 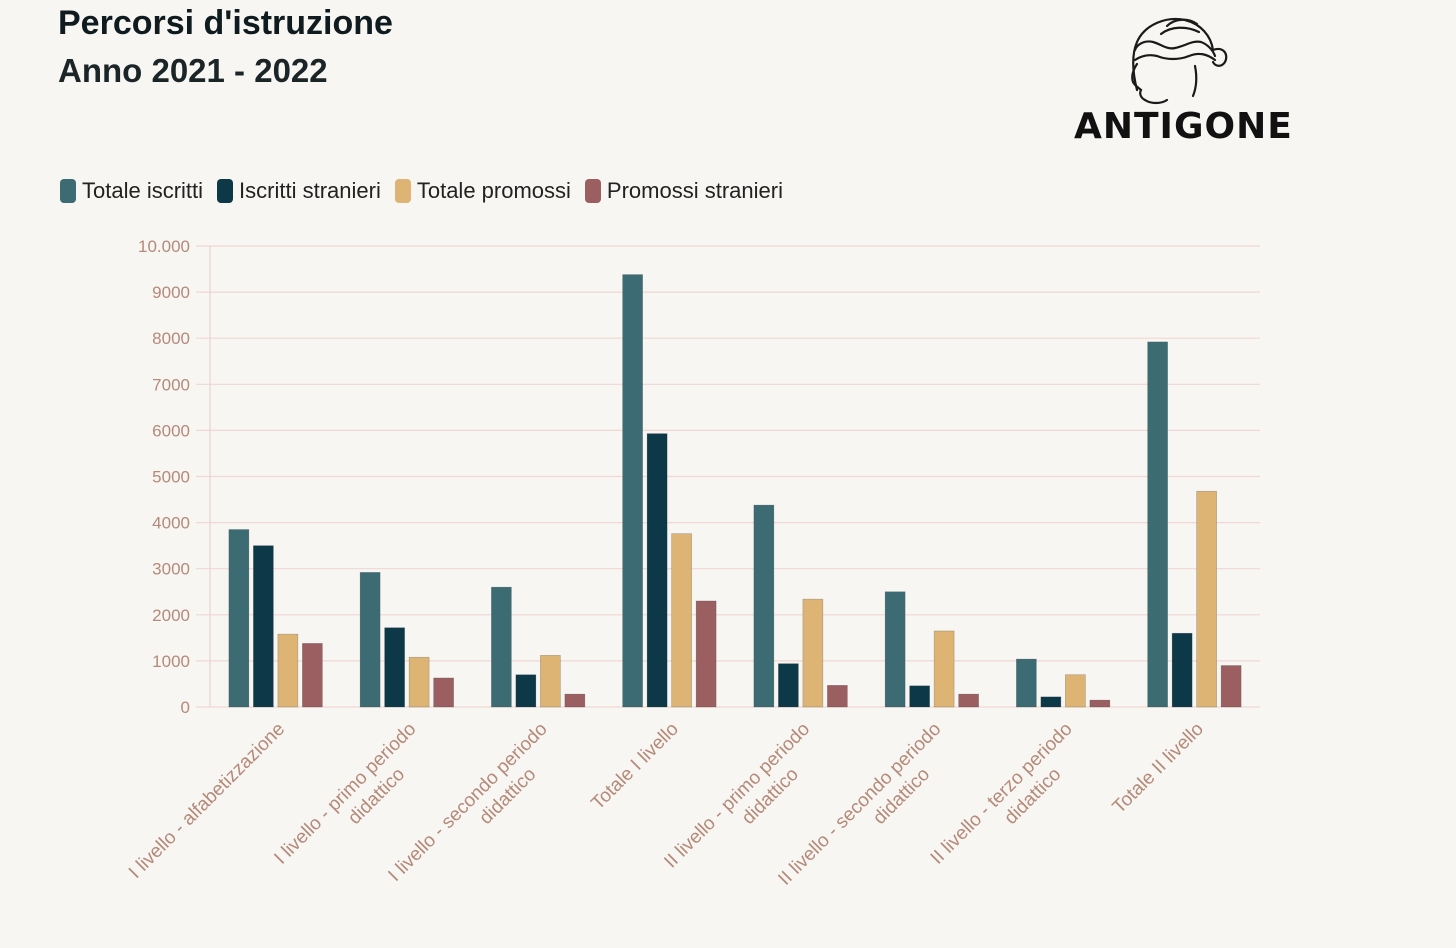 I want to click on x-tick-label-line: II livello - secondo periodo, so click(x=859, y=804).